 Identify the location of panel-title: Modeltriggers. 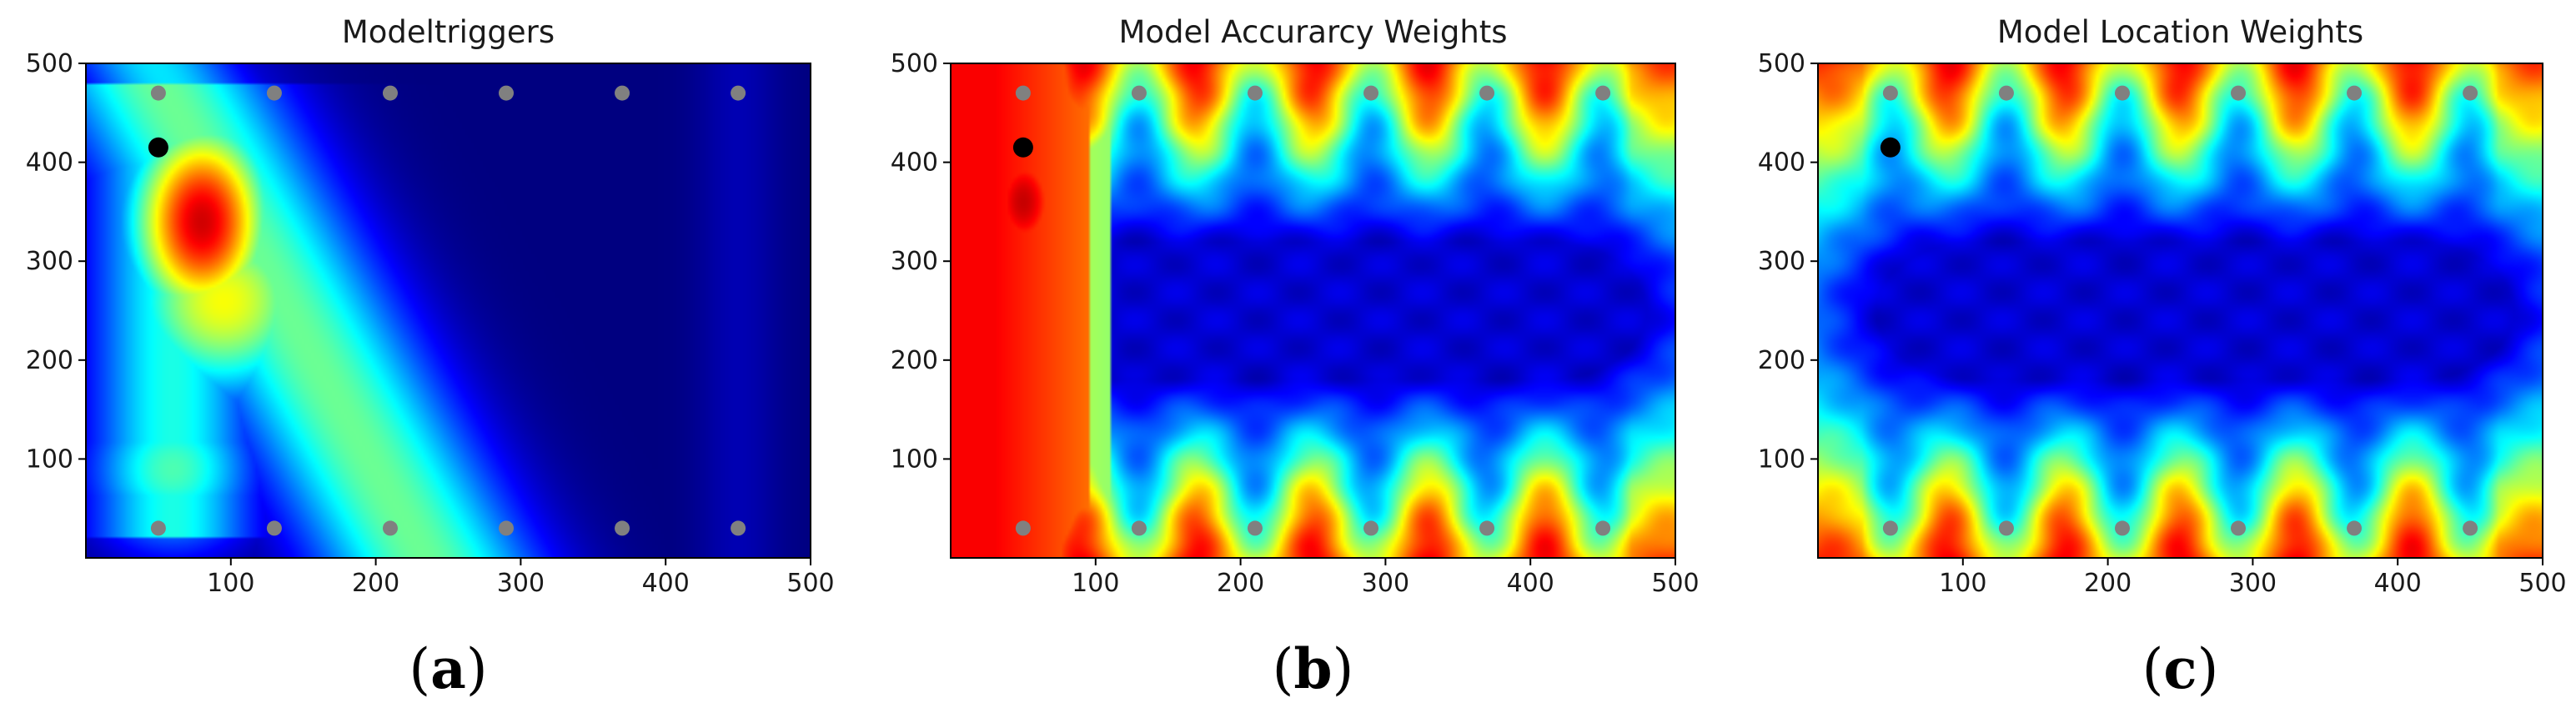
(448, 32).